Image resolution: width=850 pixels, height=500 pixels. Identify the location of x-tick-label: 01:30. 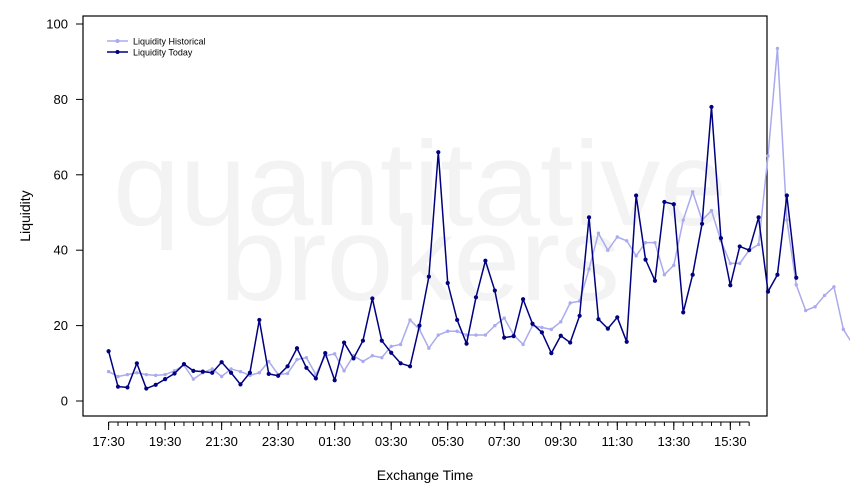
(334, 441).